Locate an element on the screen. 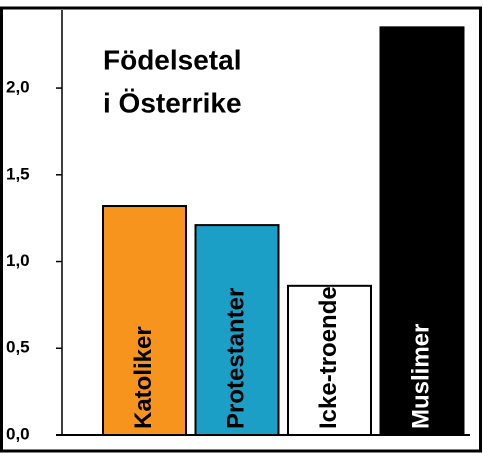  y-tick-label: 2,0 is located at coordinates (18, 87).